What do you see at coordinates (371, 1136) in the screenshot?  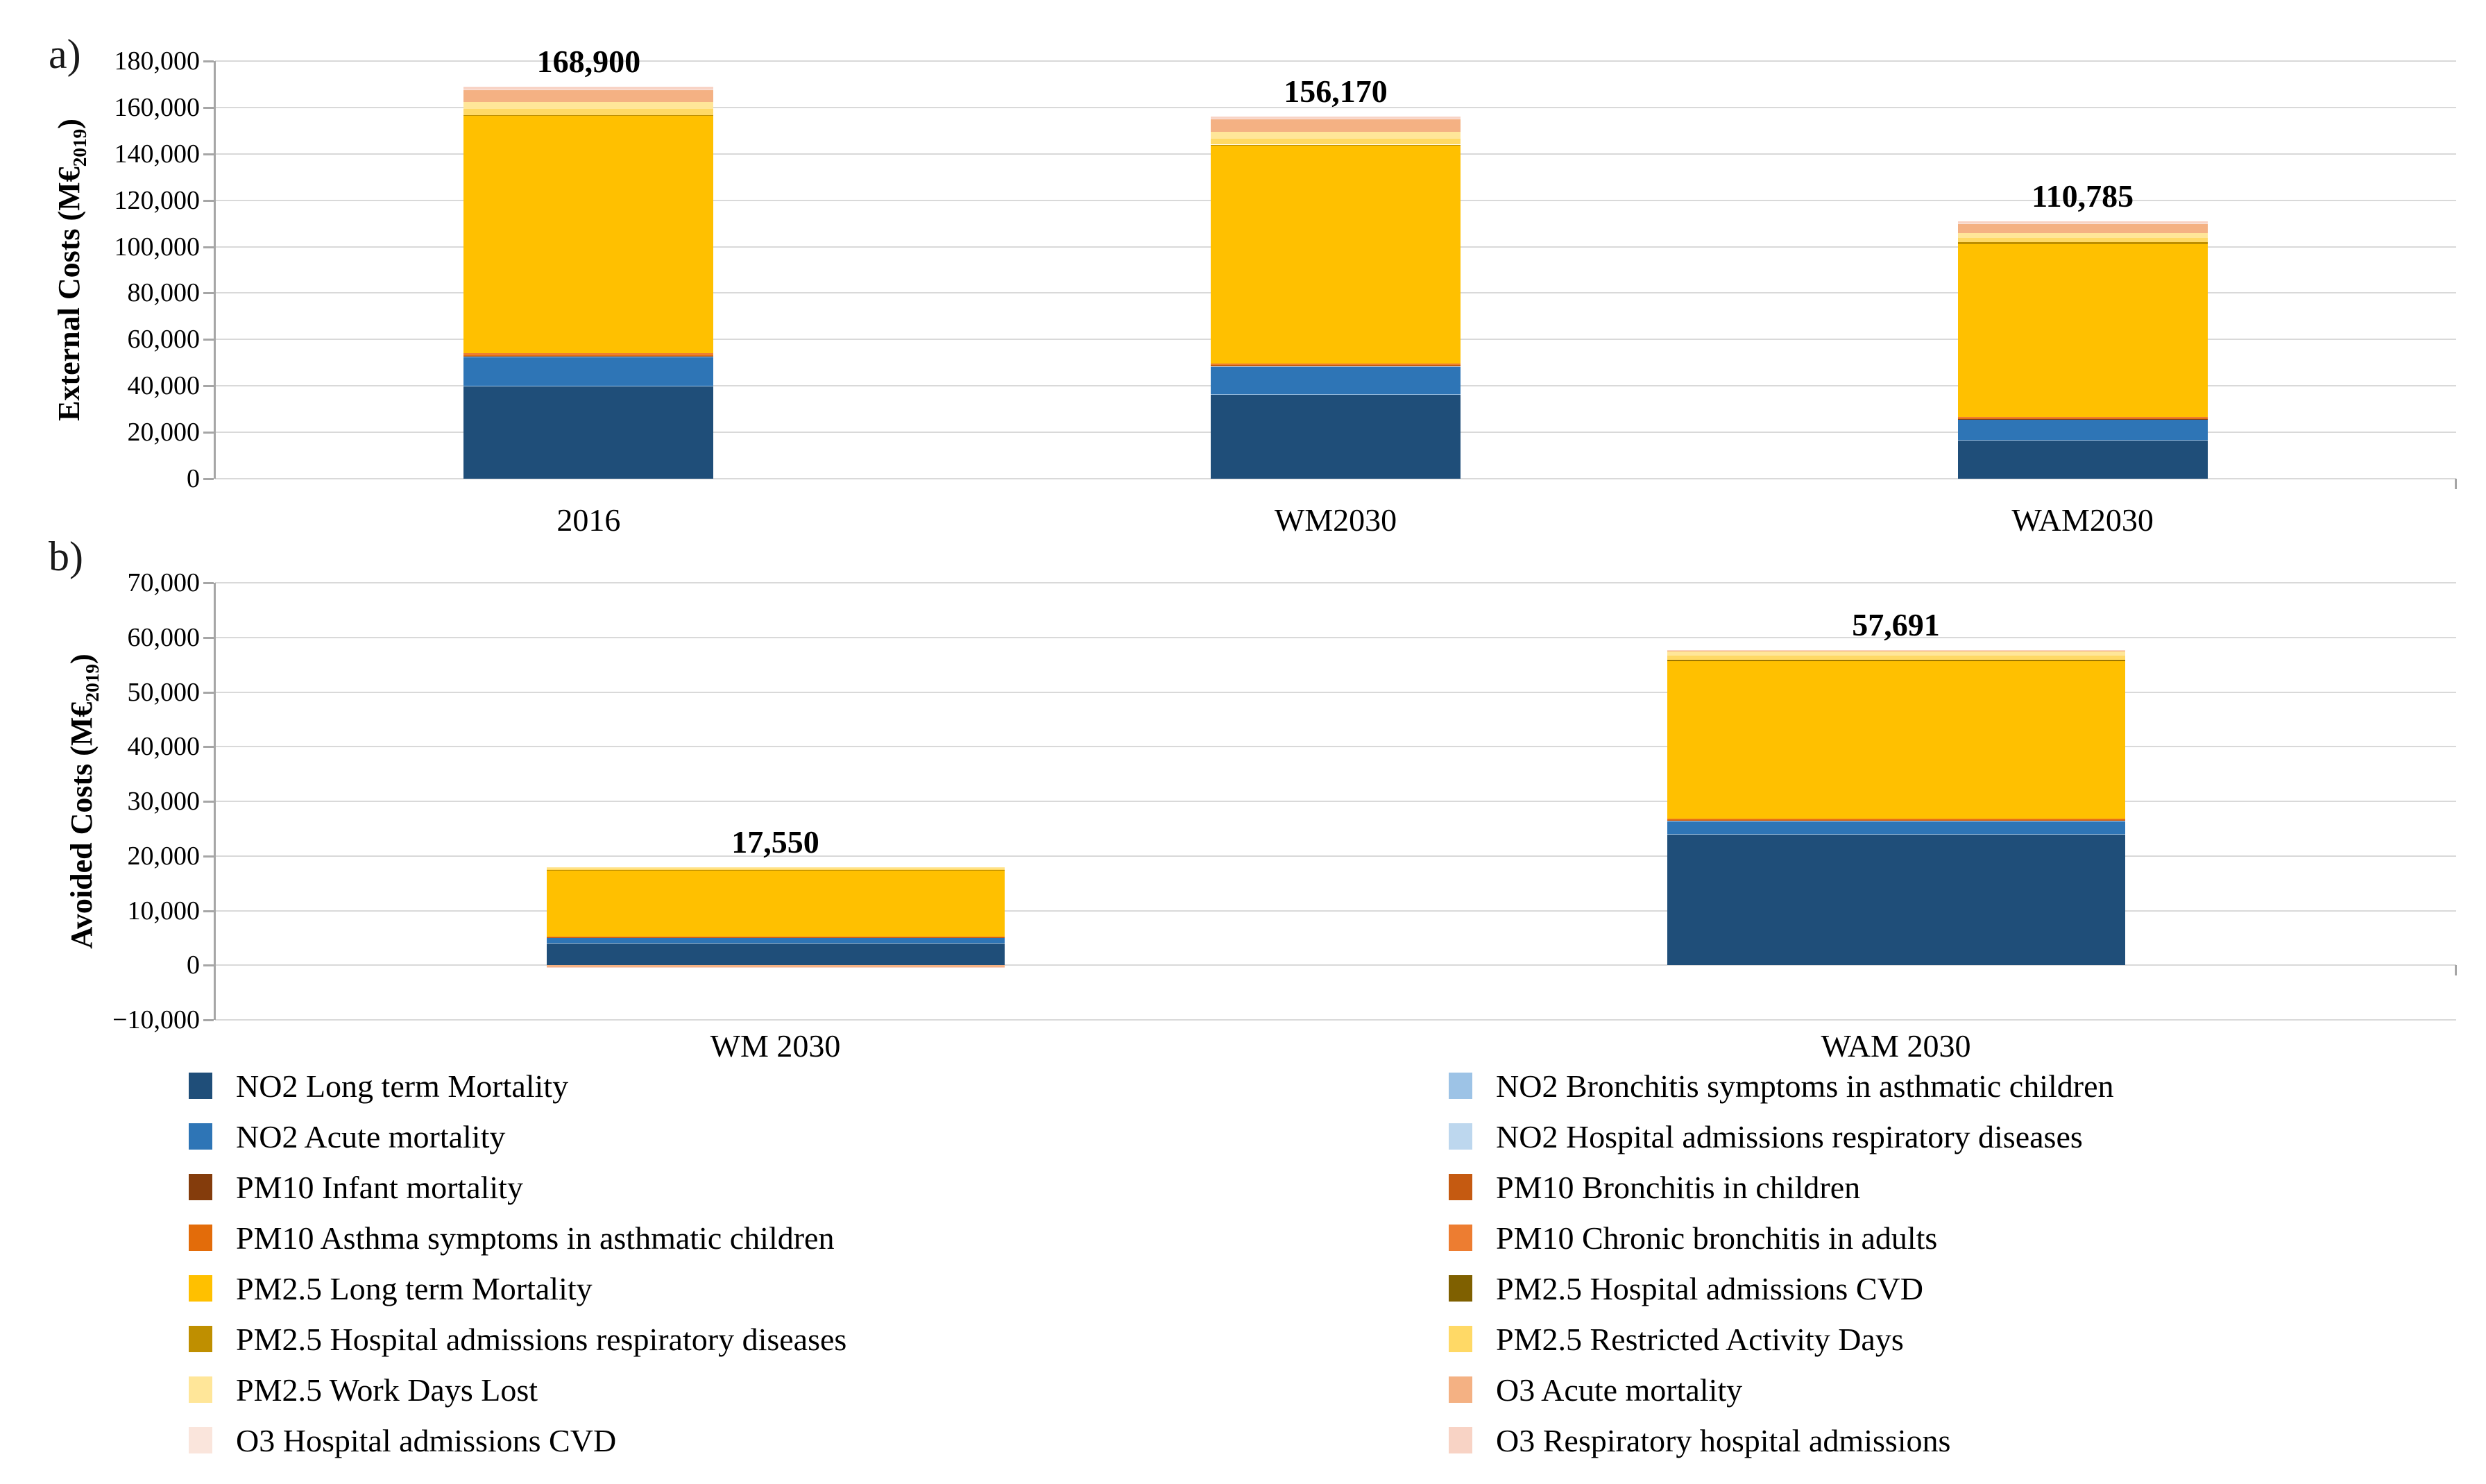 I see `legend-label: NO2 Acute mortality` at bounding box center [371, 1136].